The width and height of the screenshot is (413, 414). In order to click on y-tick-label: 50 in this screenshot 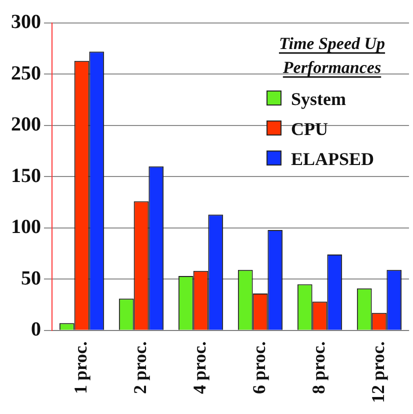, I will do `click(31, 278)`.